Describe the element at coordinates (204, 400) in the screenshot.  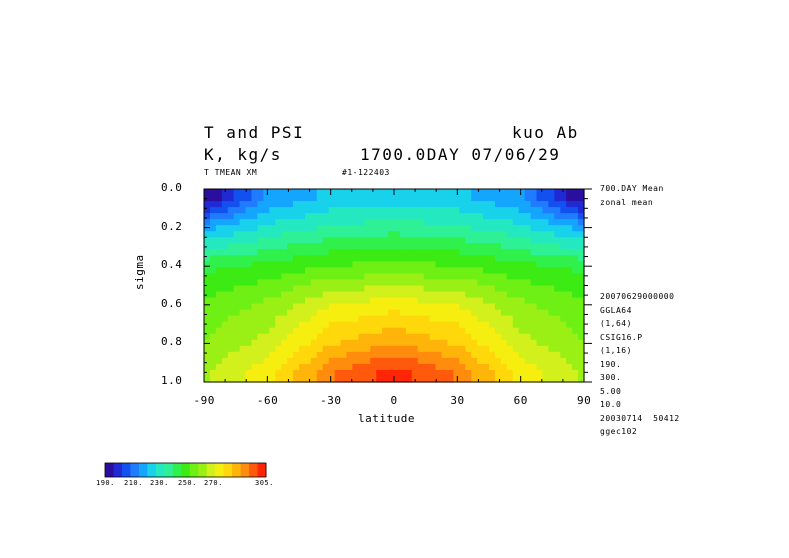
I see `x-tick-label: -90` at that location.